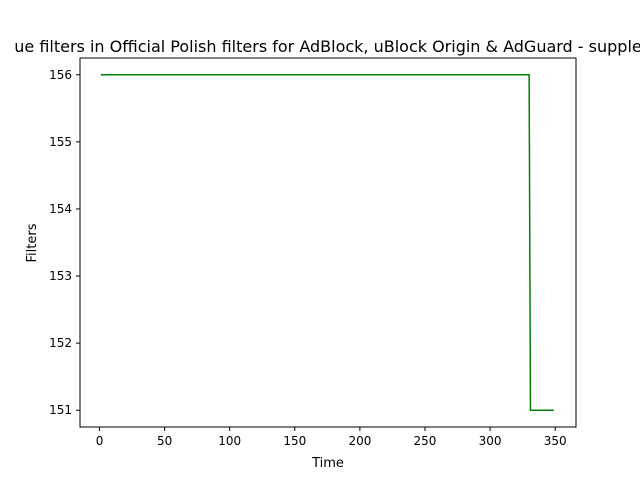 The width and height of the screenshot is (640, 480). What do you see at coordinates (229, 441) in the screenshot?
I see `x-tick-label: 100` at bounding box center [229, 441].